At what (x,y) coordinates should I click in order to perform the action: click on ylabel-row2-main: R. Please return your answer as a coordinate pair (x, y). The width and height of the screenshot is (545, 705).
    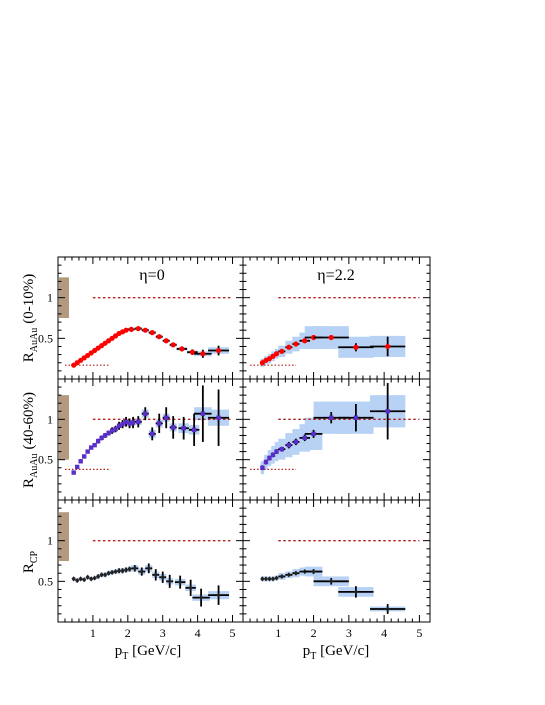
    Looking at the image, I should click on (29, 483).